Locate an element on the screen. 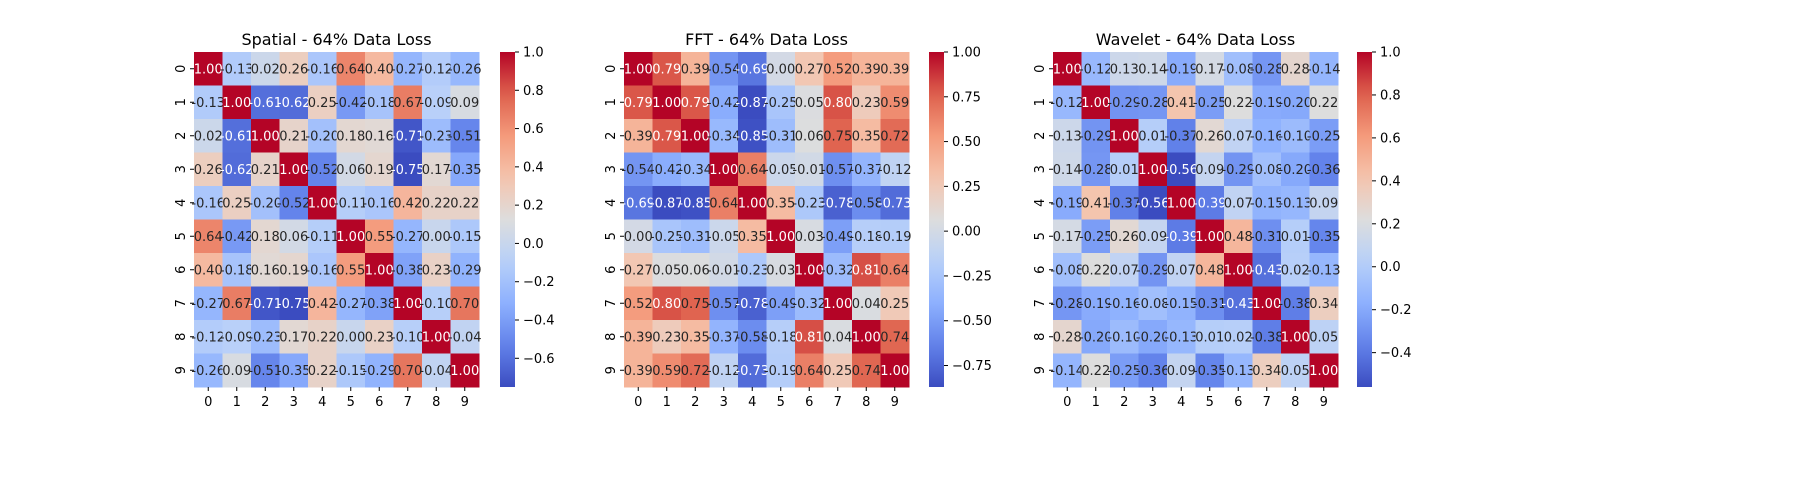  cell-value-label: 0.42 is located at coordinates (322, 304).